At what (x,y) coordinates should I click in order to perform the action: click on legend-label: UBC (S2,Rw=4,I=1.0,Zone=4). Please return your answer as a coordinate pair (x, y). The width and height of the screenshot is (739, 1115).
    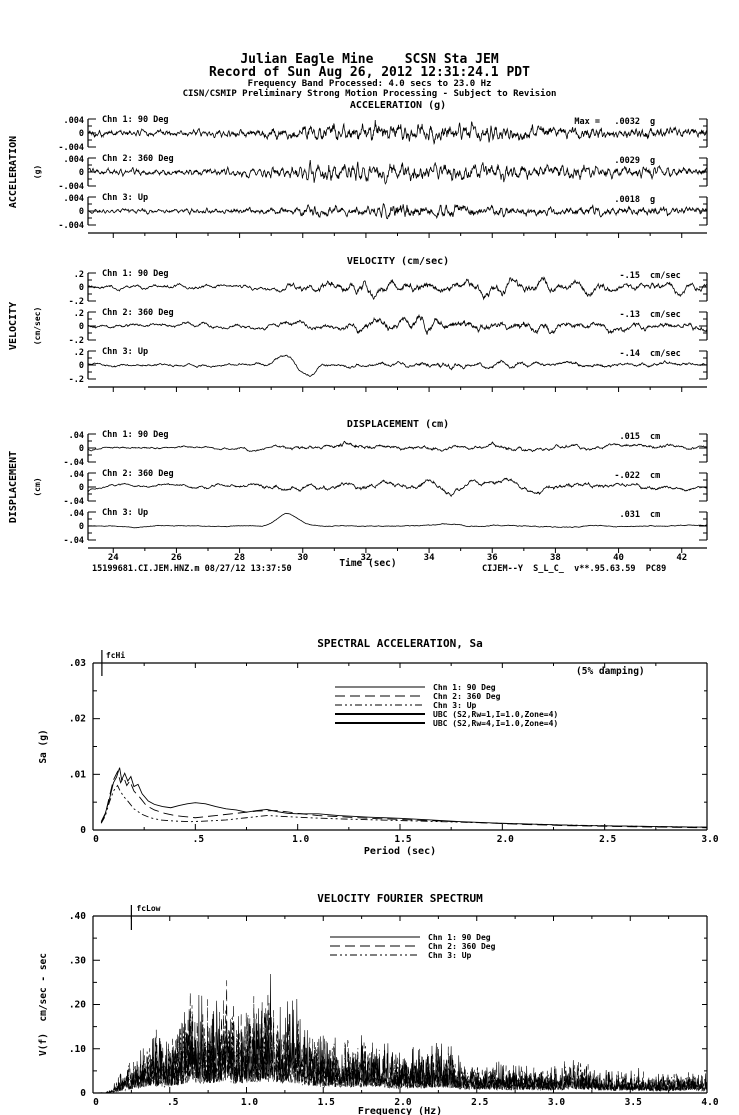
    Looking at the image, I should click on (495, 723).